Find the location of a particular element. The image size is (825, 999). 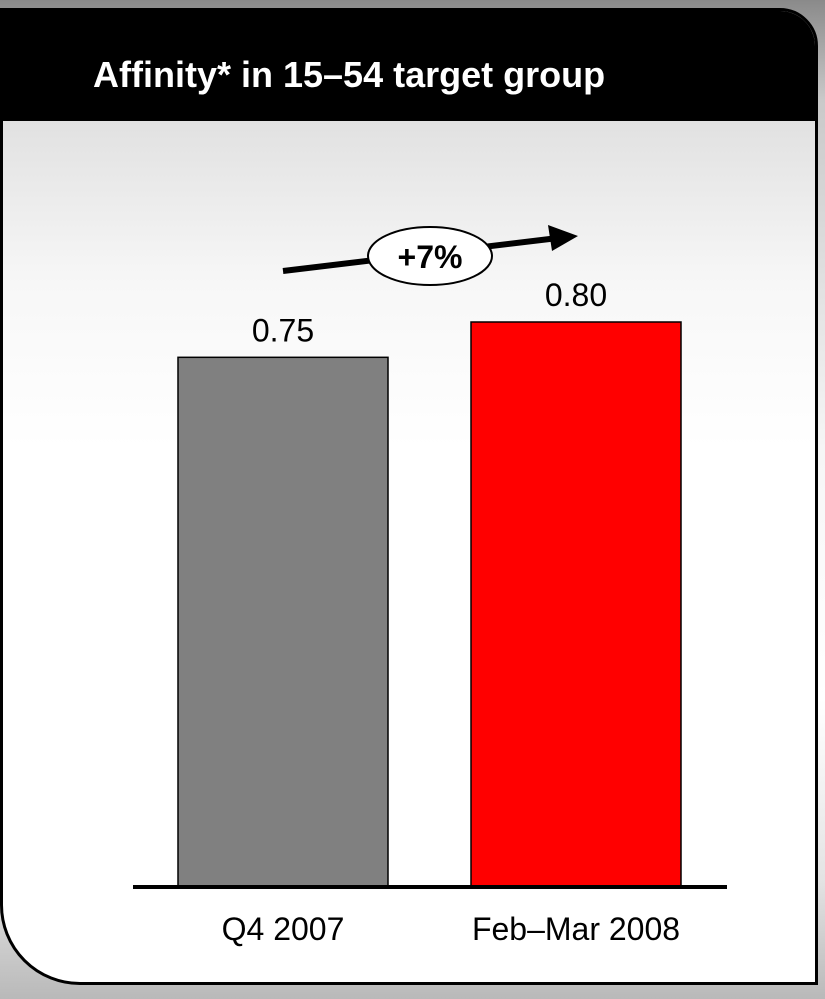

category-label-1: Q4 2007 is located at coordinates (283, 929).